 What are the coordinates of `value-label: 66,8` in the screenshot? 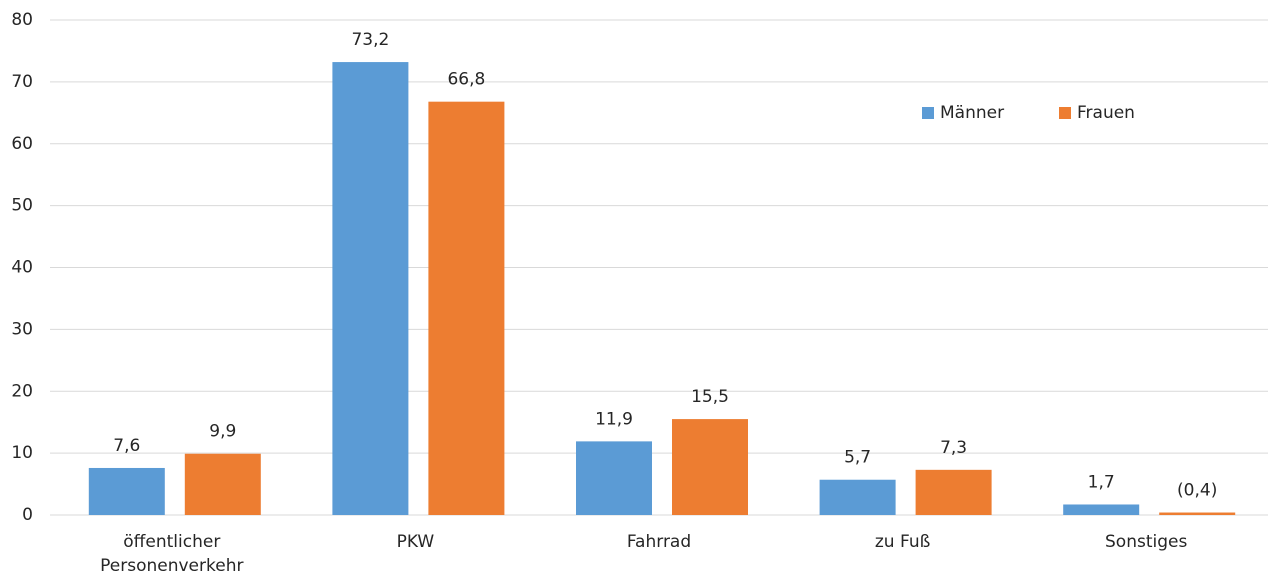 It's located at (466, 80).